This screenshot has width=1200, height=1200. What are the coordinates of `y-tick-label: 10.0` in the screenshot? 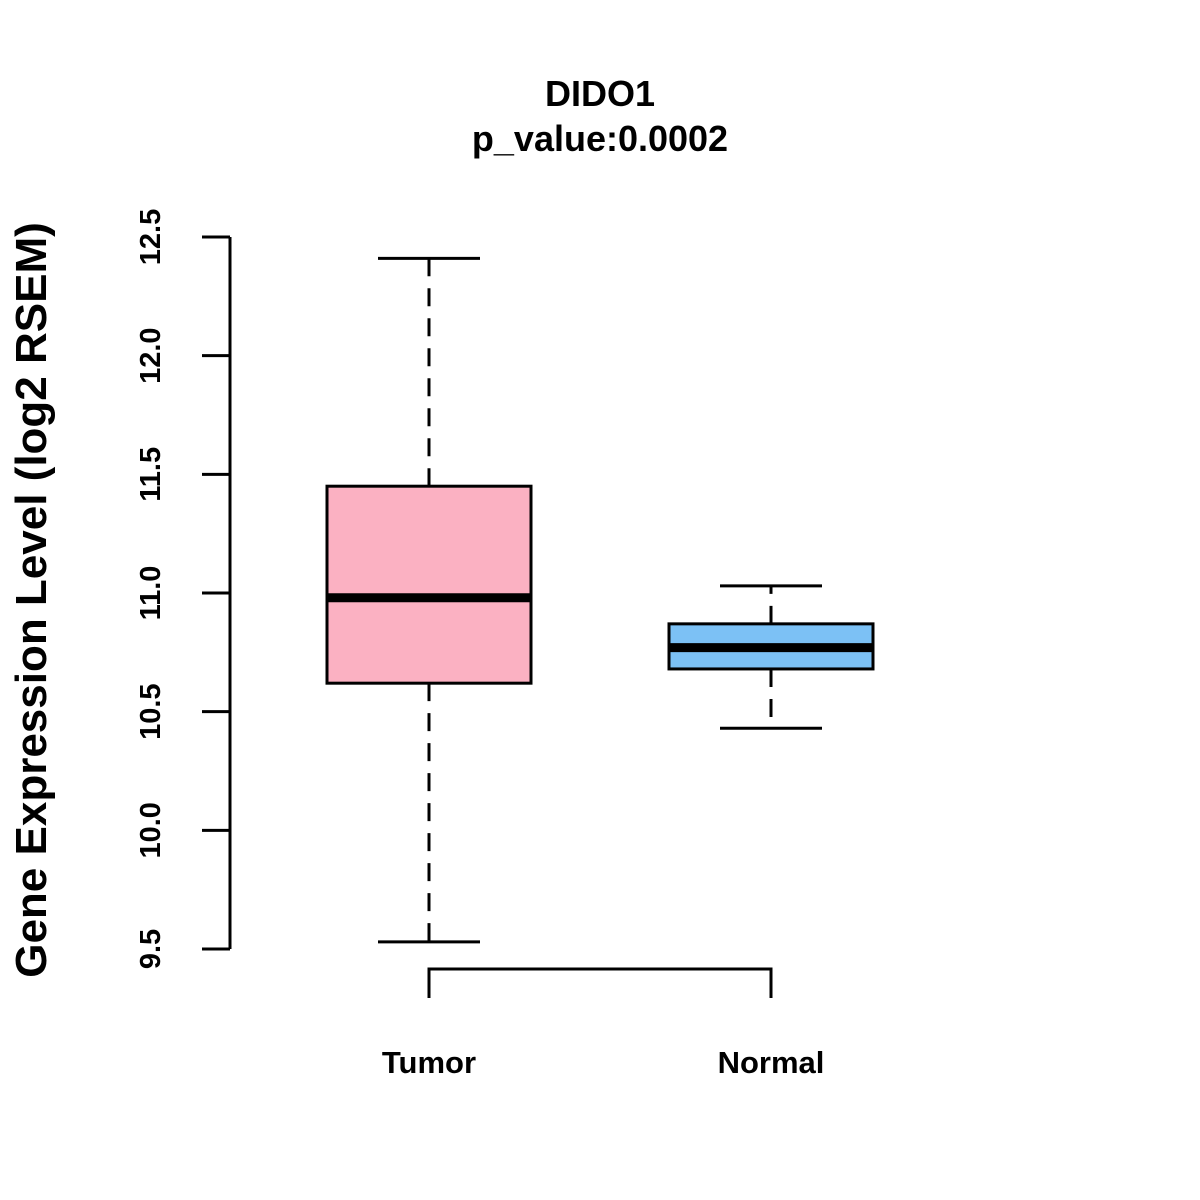 It's located at (151, 830).